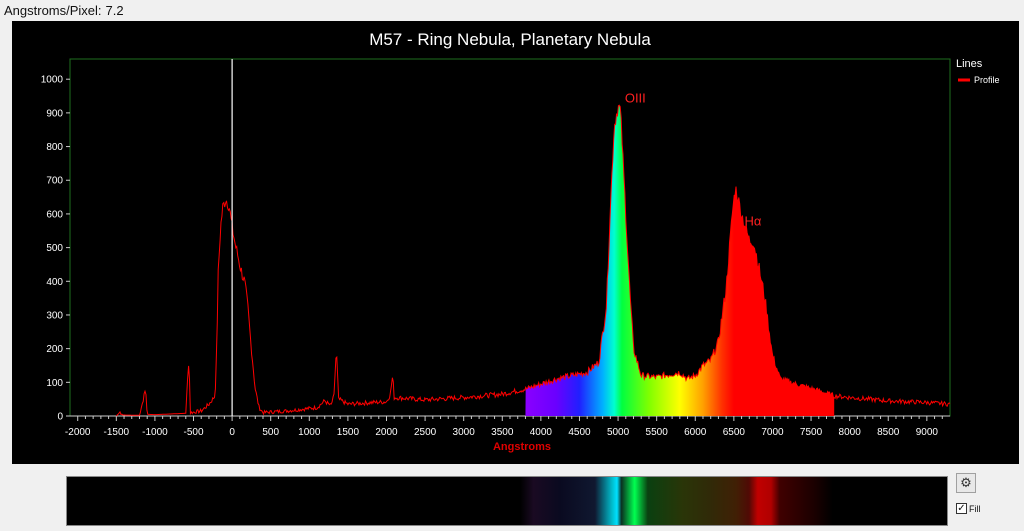 This screenshot has height=531, width=1024. Describe the element at coordinates (752, 220) in the screenshot. I see `line-annotation: Hα` at that location.